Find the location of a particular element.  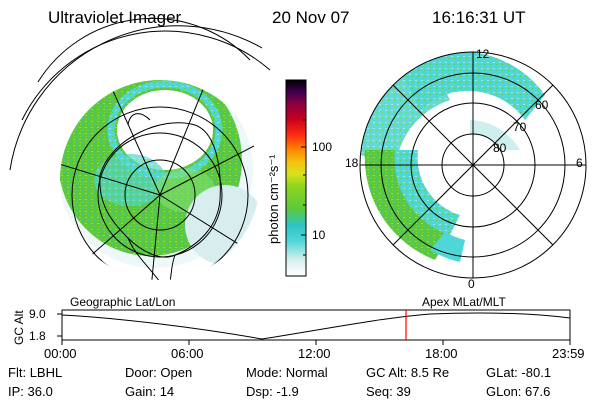

status-gain-label: Gain: is located at coordinates (141, 391).